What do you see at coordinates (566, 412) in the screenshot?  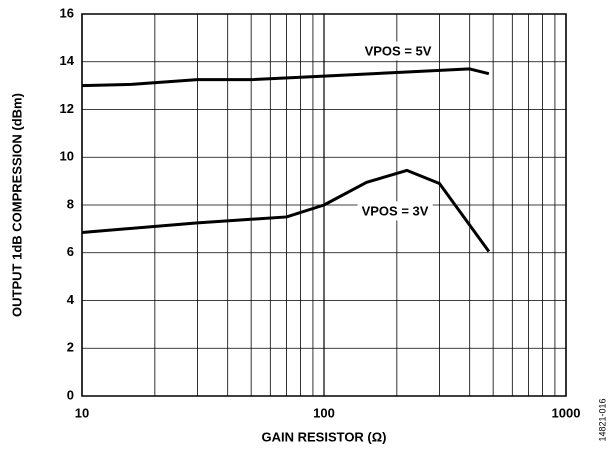 I see `x-tick-label: 1000` at bounding box center [566, 412].